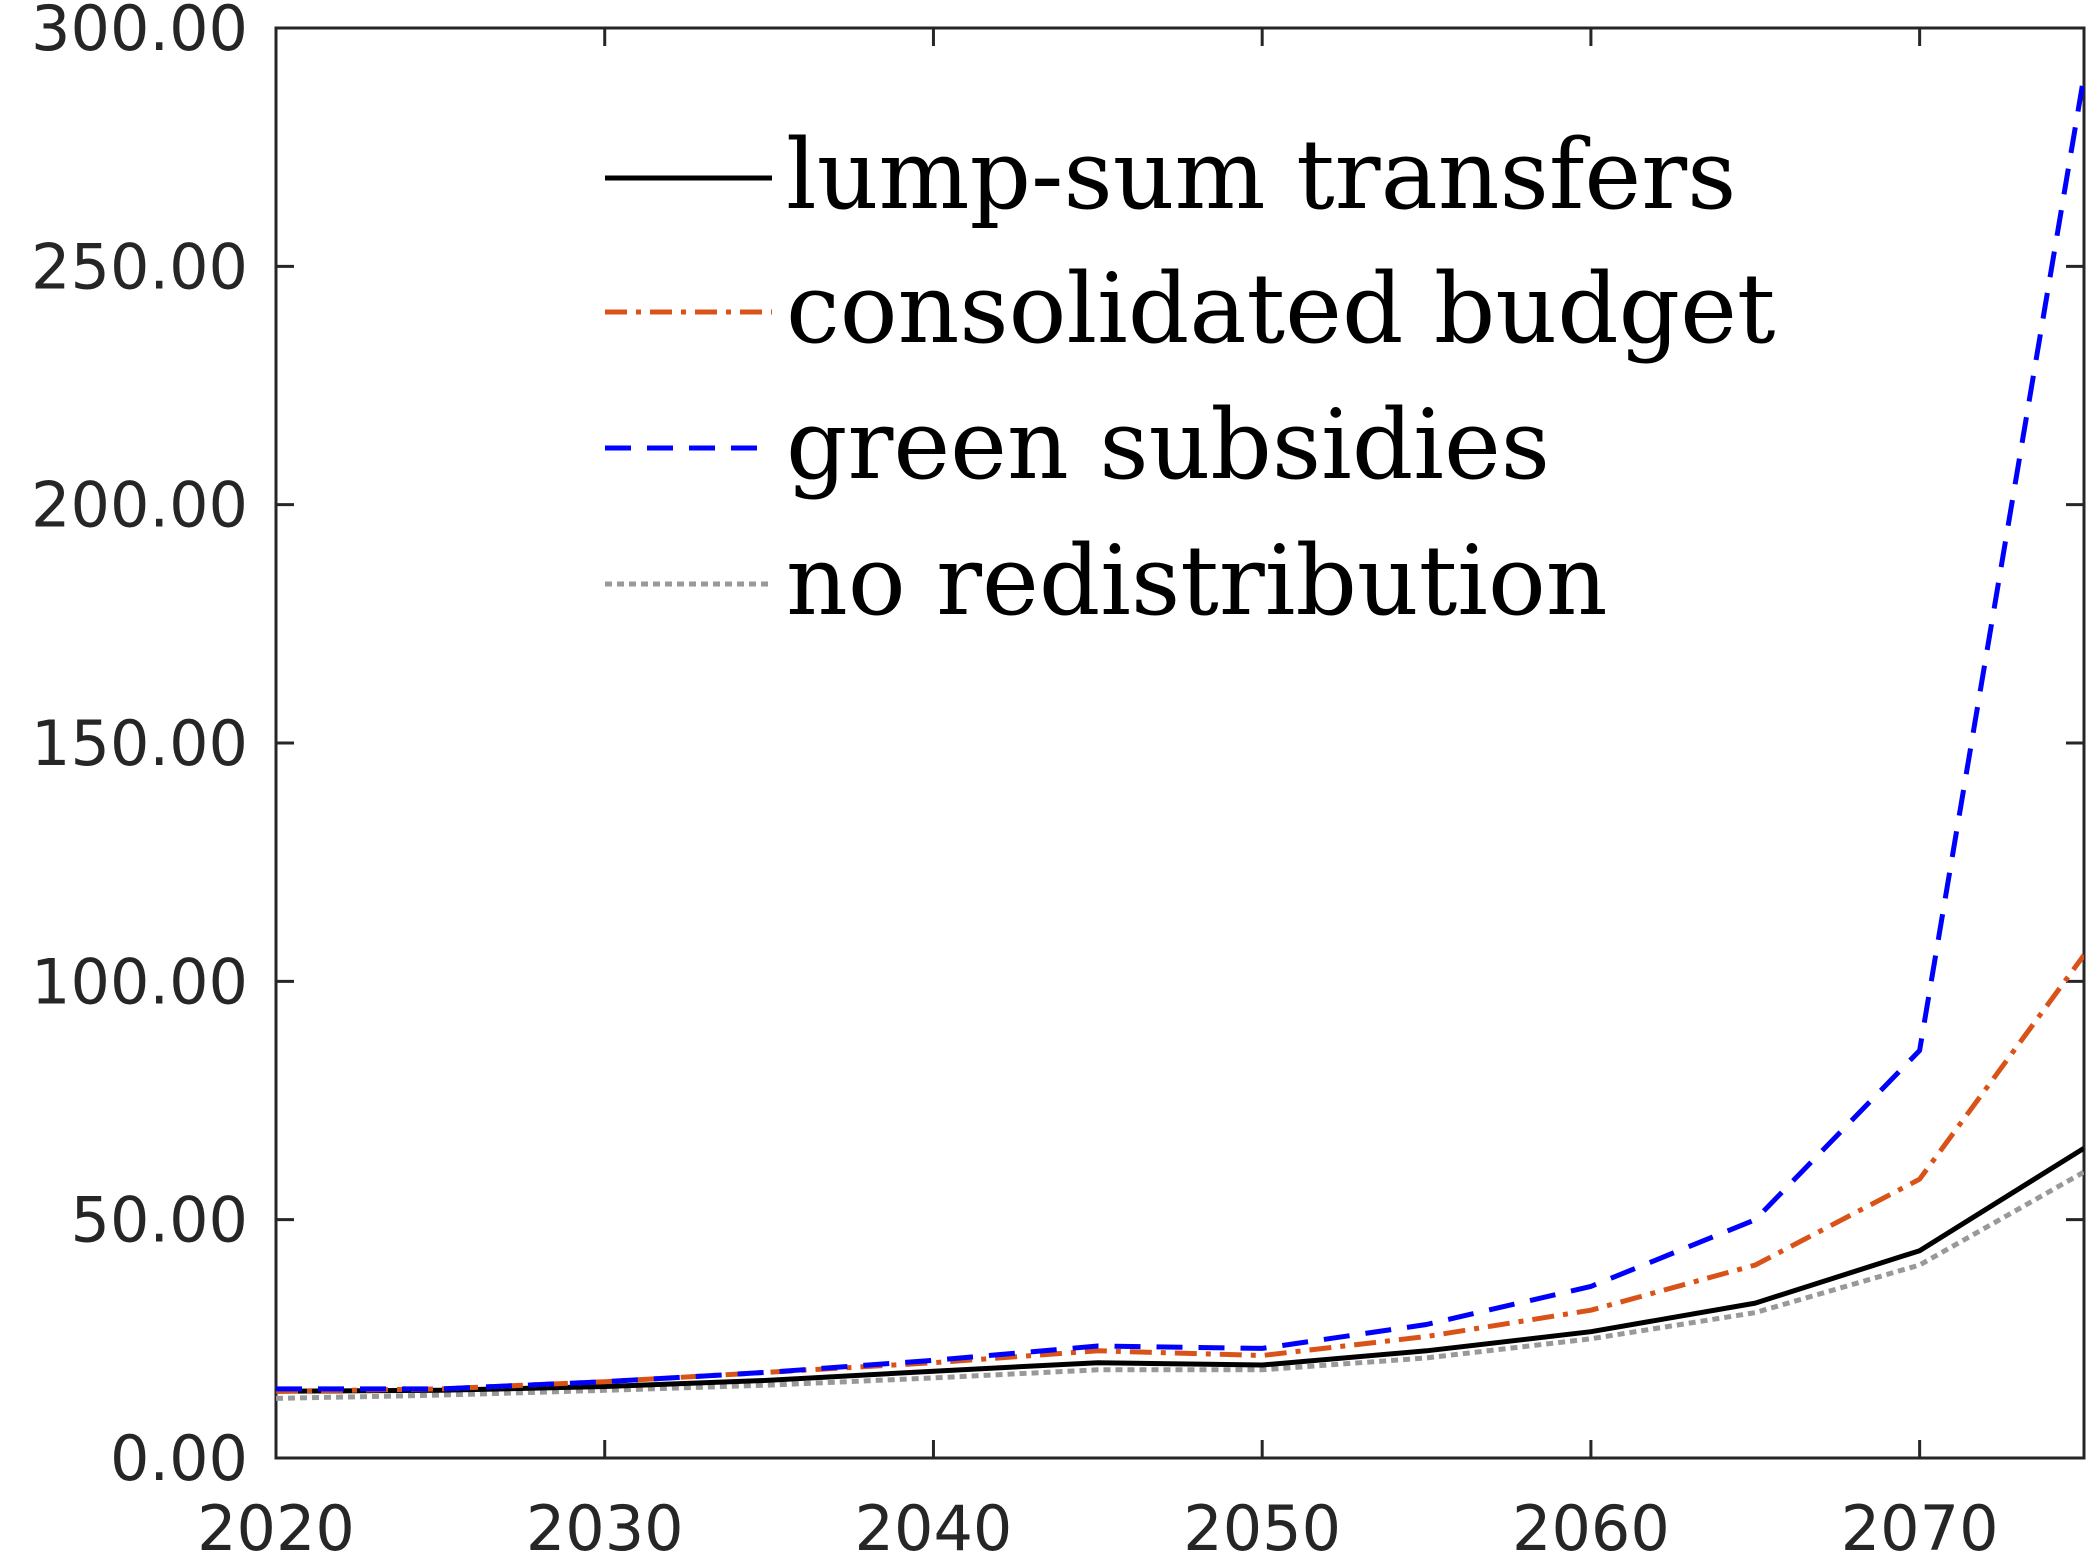  What do you see at coordinates (934, 1523) in the screenshot?
I see `x-tick-label: 2040` at bounding box center [934, 1523].